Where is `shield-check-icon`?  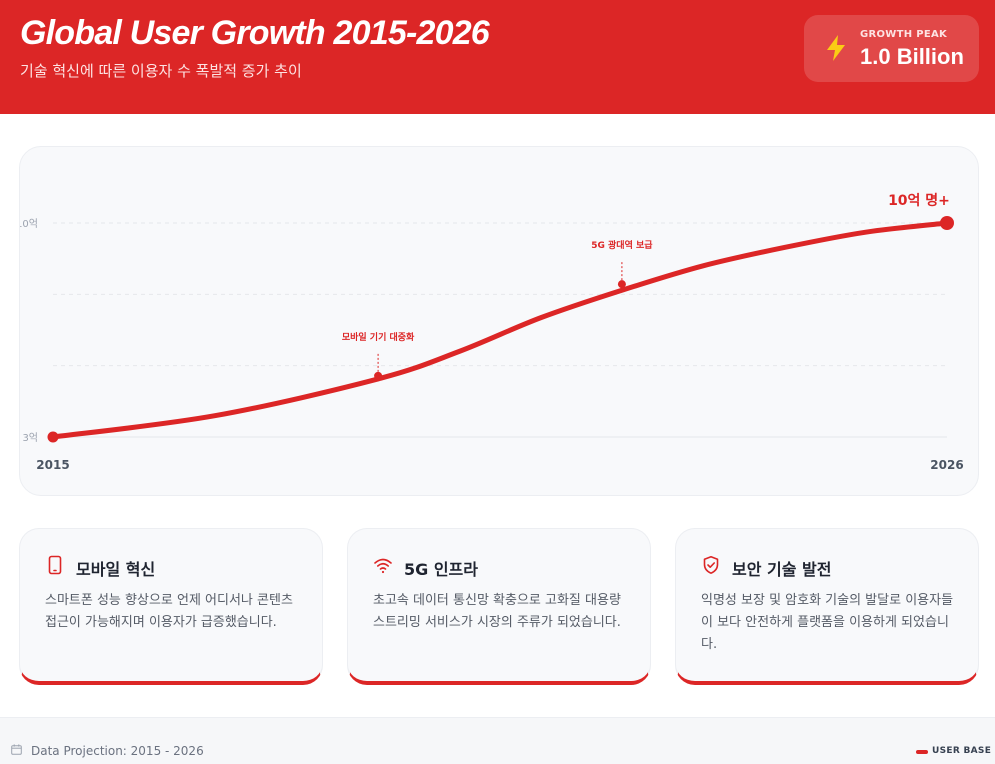
shield-check-icon is located at coordinates (711, 565).